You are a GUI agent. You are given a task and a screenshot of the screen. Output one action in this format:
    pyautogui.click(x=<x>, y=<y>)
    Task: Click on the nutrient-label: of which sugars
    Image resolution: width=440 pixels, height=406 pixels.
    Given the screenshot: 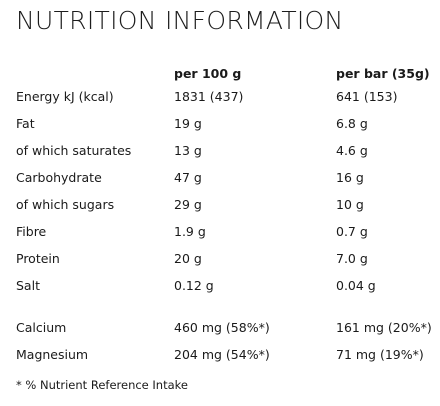 What is the action you would take?
    pyautogui.click(x=65, y=204)
    